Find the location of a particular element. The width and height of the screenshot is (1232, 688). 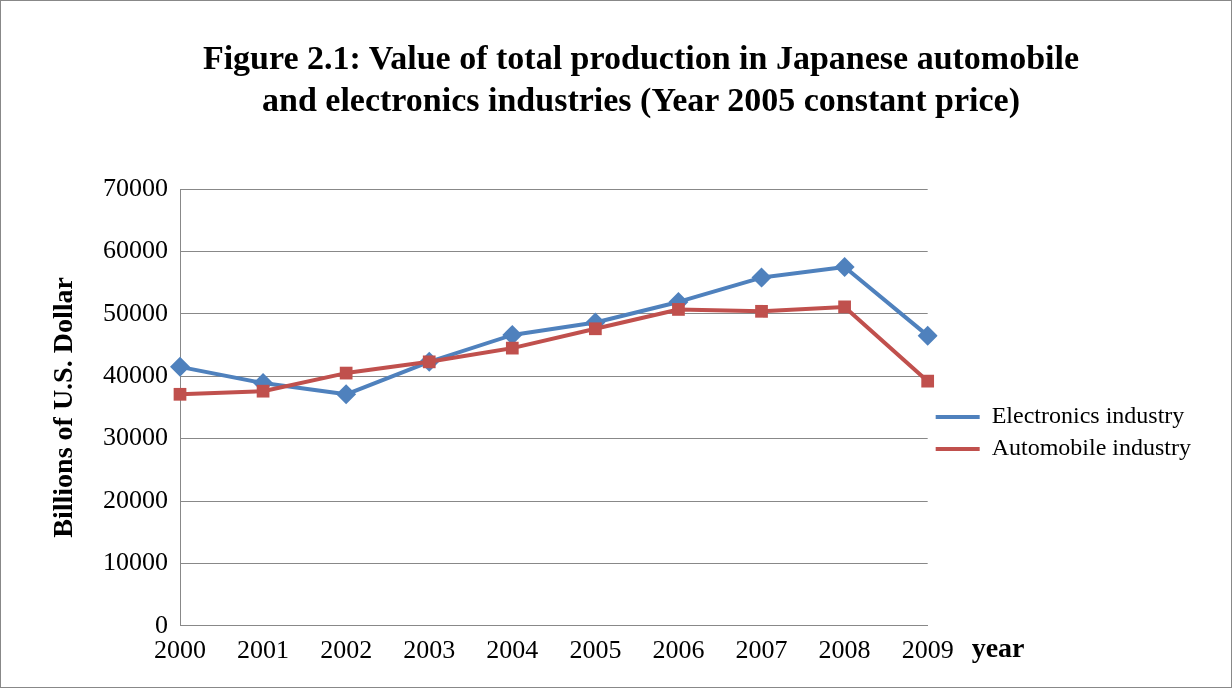

chart-title: Figure 2.1: Value of total production in Japanese automobile and electronics industries (Year 2005 constant price) is located at coordinates (641, 79).